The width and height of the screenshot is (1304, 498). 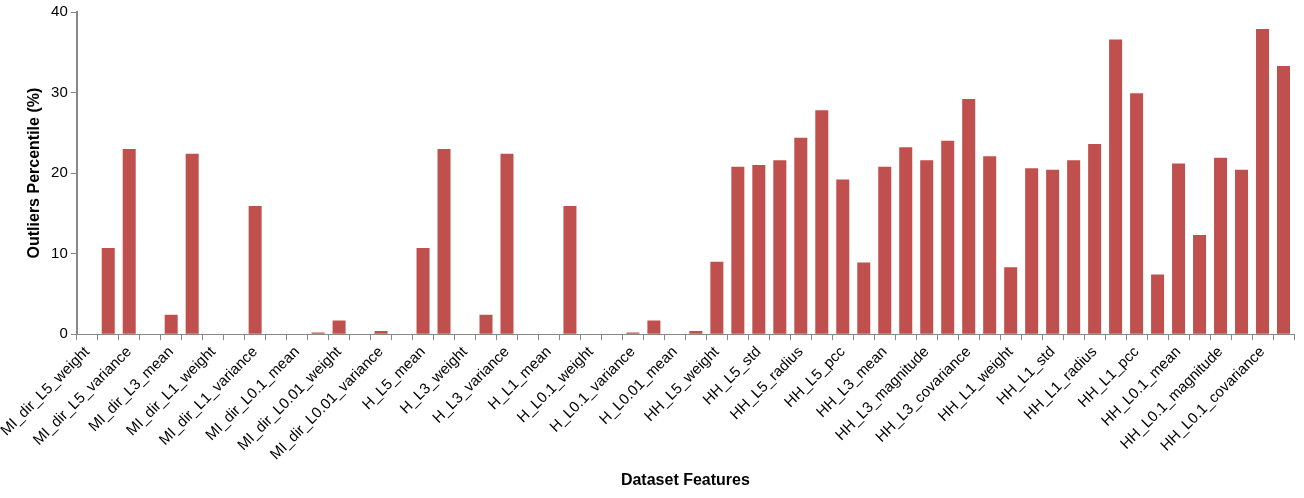 What do you see at coordinates (63, 333) in the screenshot?
I see `y-tick-label: 0` at bounding box center [63, 333].